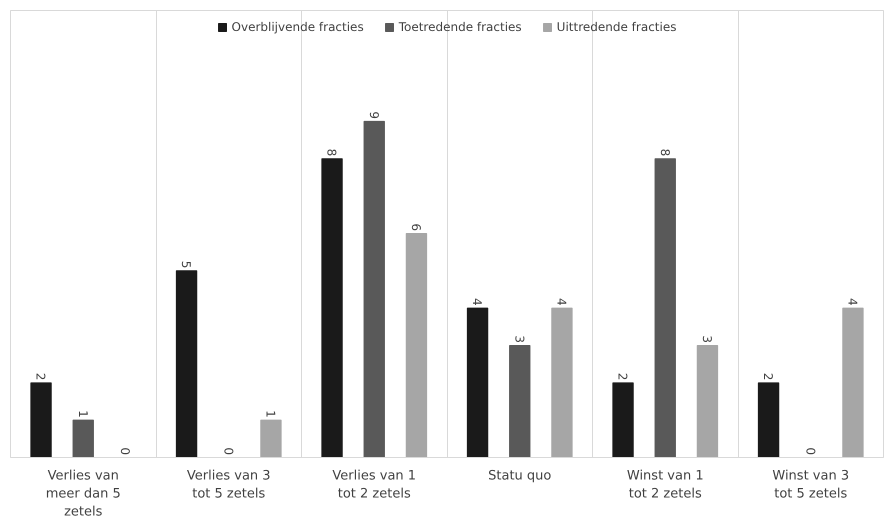 This screenshot has height=524, width=895. What do you see at coordinates (374, 485) in the screenshot?
I see `x-tick-label: Verlies van 1 tot 2 zetels` at bounding box center [374, 485].